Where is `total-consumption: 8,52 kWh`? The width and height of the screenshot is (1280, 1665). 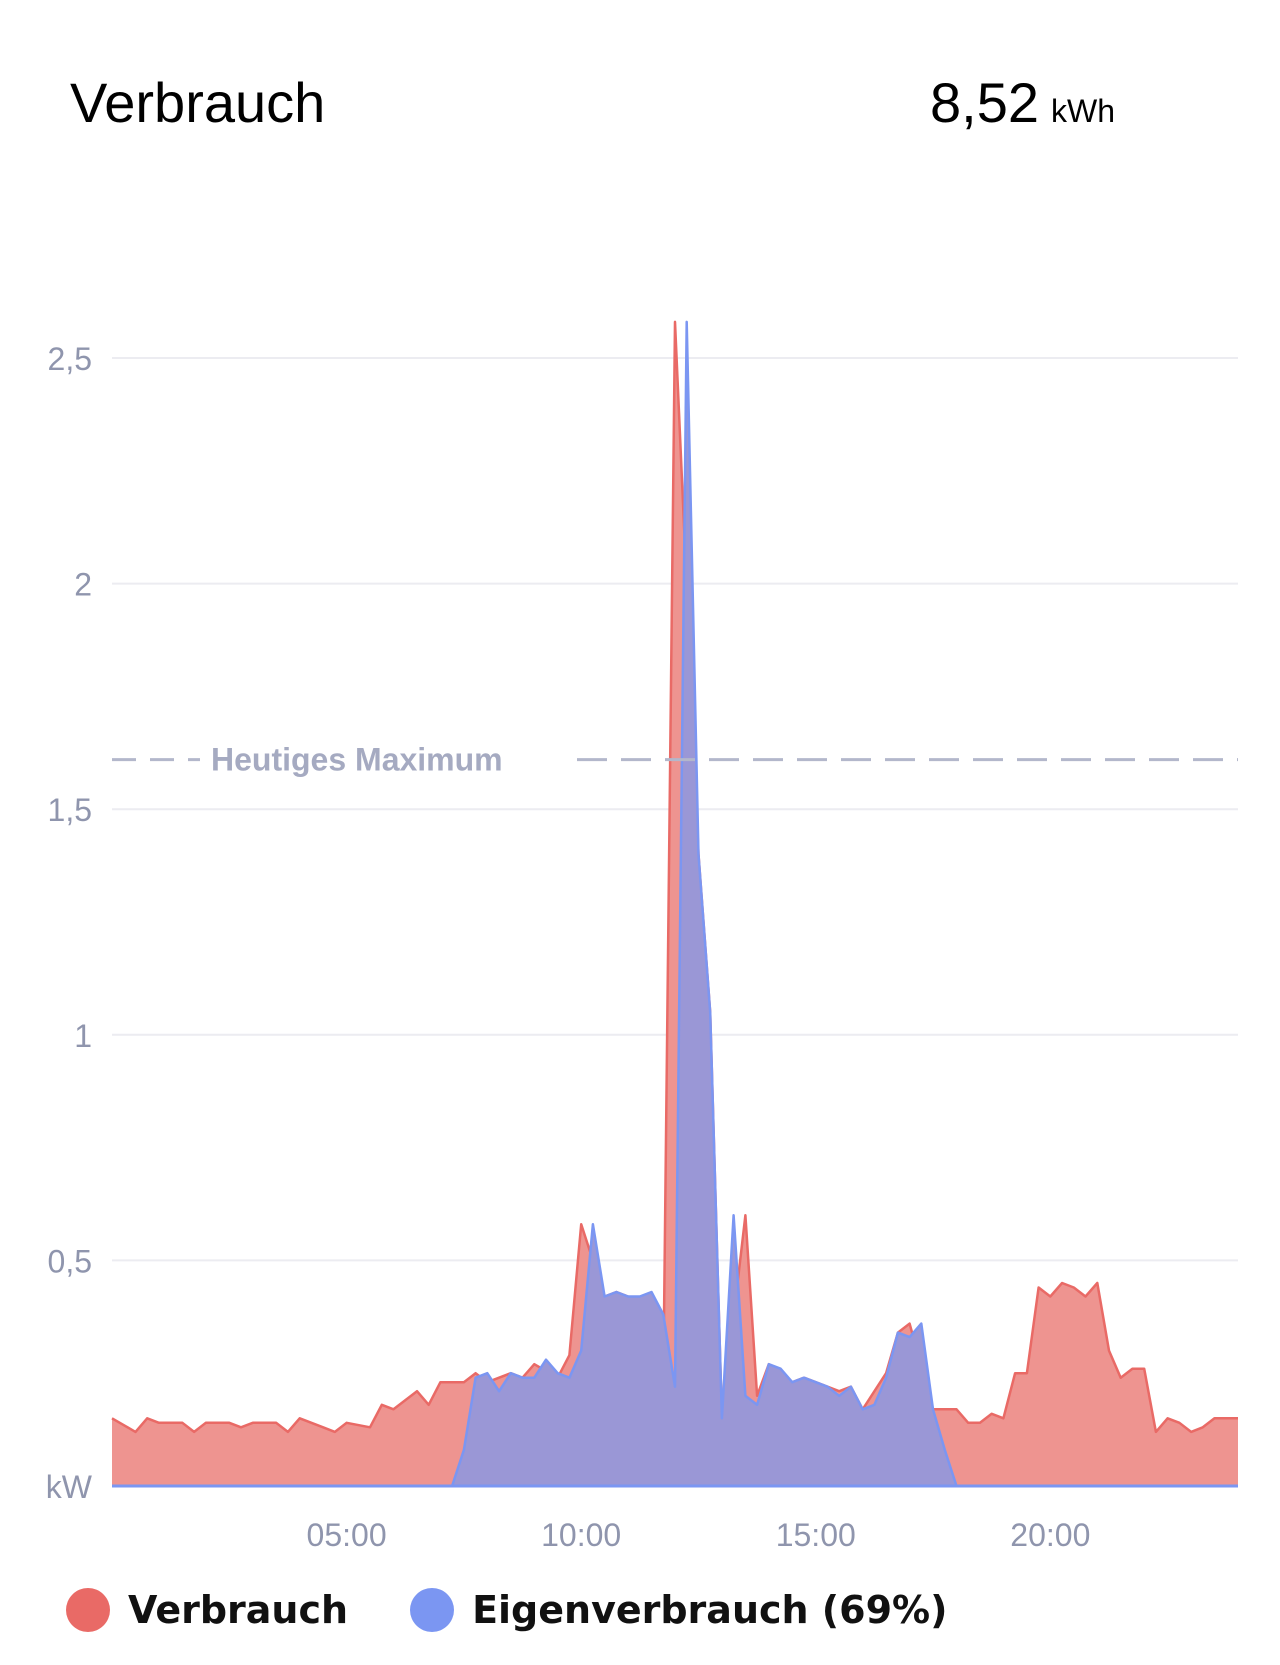 total-consumption: 8,52 kWh is located at coordinates (1022, 103).